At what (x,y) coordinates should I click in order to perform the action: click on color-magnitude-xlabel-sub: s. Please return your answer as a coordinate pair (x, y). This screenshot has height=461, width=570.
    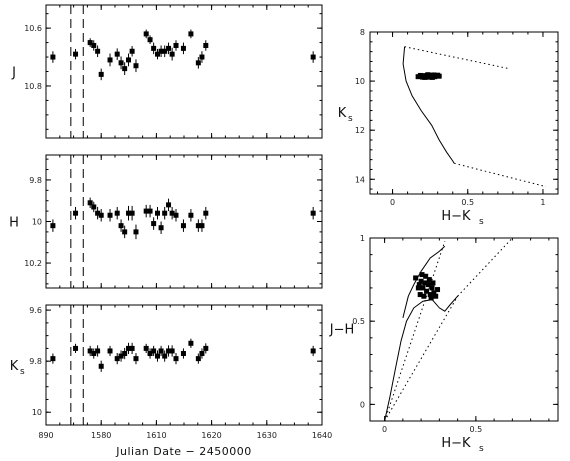
    Looking at the image, I should click on (481, 222).